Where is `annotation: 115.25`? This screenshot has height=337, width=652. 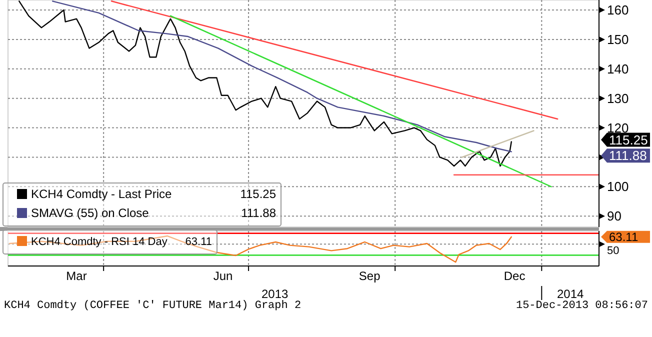
annotation: 115.25 is located at coordinates (258, 194).